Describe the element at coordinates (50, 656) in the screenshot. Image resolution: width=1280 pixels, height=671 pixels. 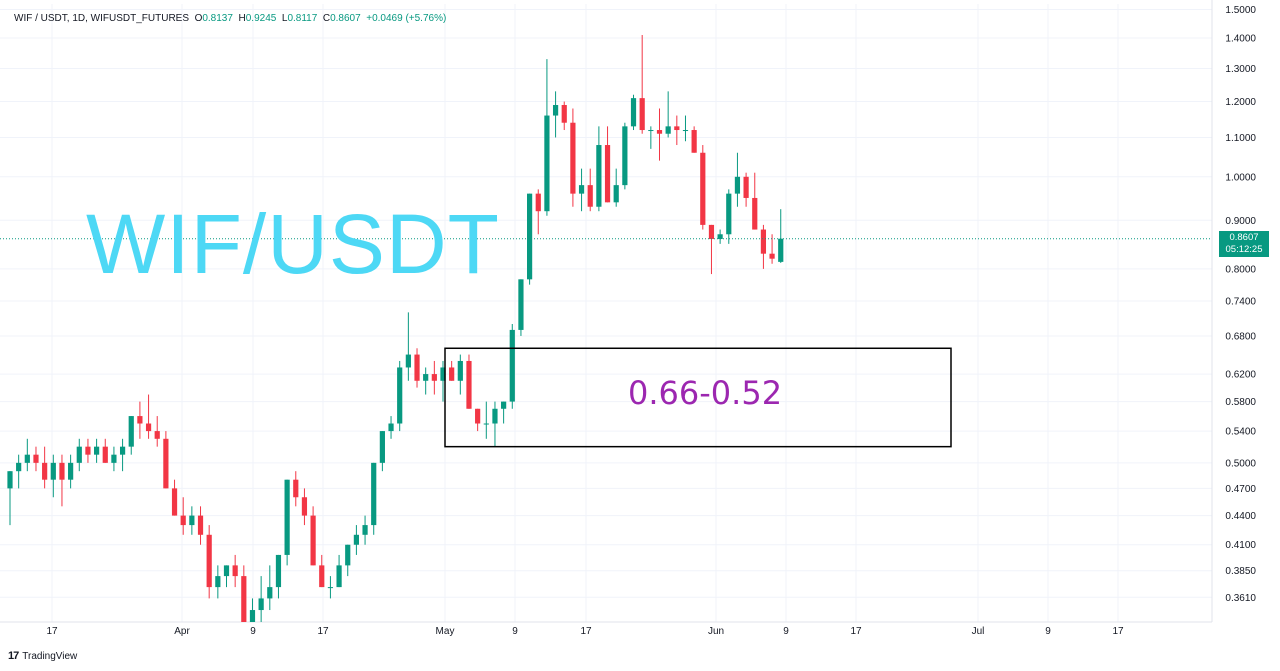
I see `brand-name: TradingView` at that location.